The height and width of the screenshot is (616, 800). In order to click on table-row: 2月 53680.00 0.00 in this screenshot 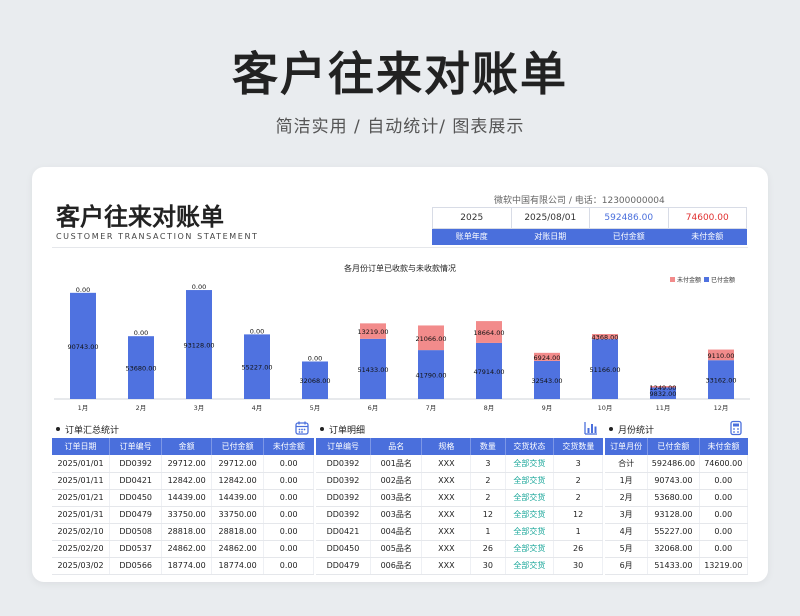, I will do `click(677, 498)`.